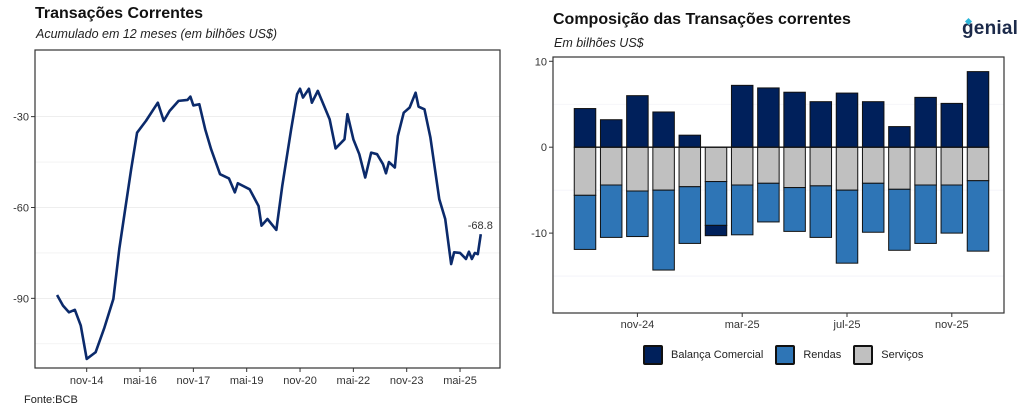  I want to click on genial-logo: genial, so click(990, 28).